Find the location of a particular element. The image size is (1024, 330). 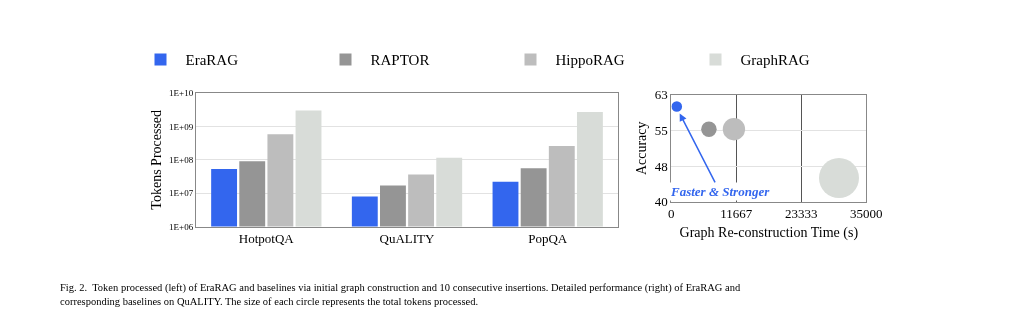

y-tick-label: 1E+08 is located at coordinates (181, 159).